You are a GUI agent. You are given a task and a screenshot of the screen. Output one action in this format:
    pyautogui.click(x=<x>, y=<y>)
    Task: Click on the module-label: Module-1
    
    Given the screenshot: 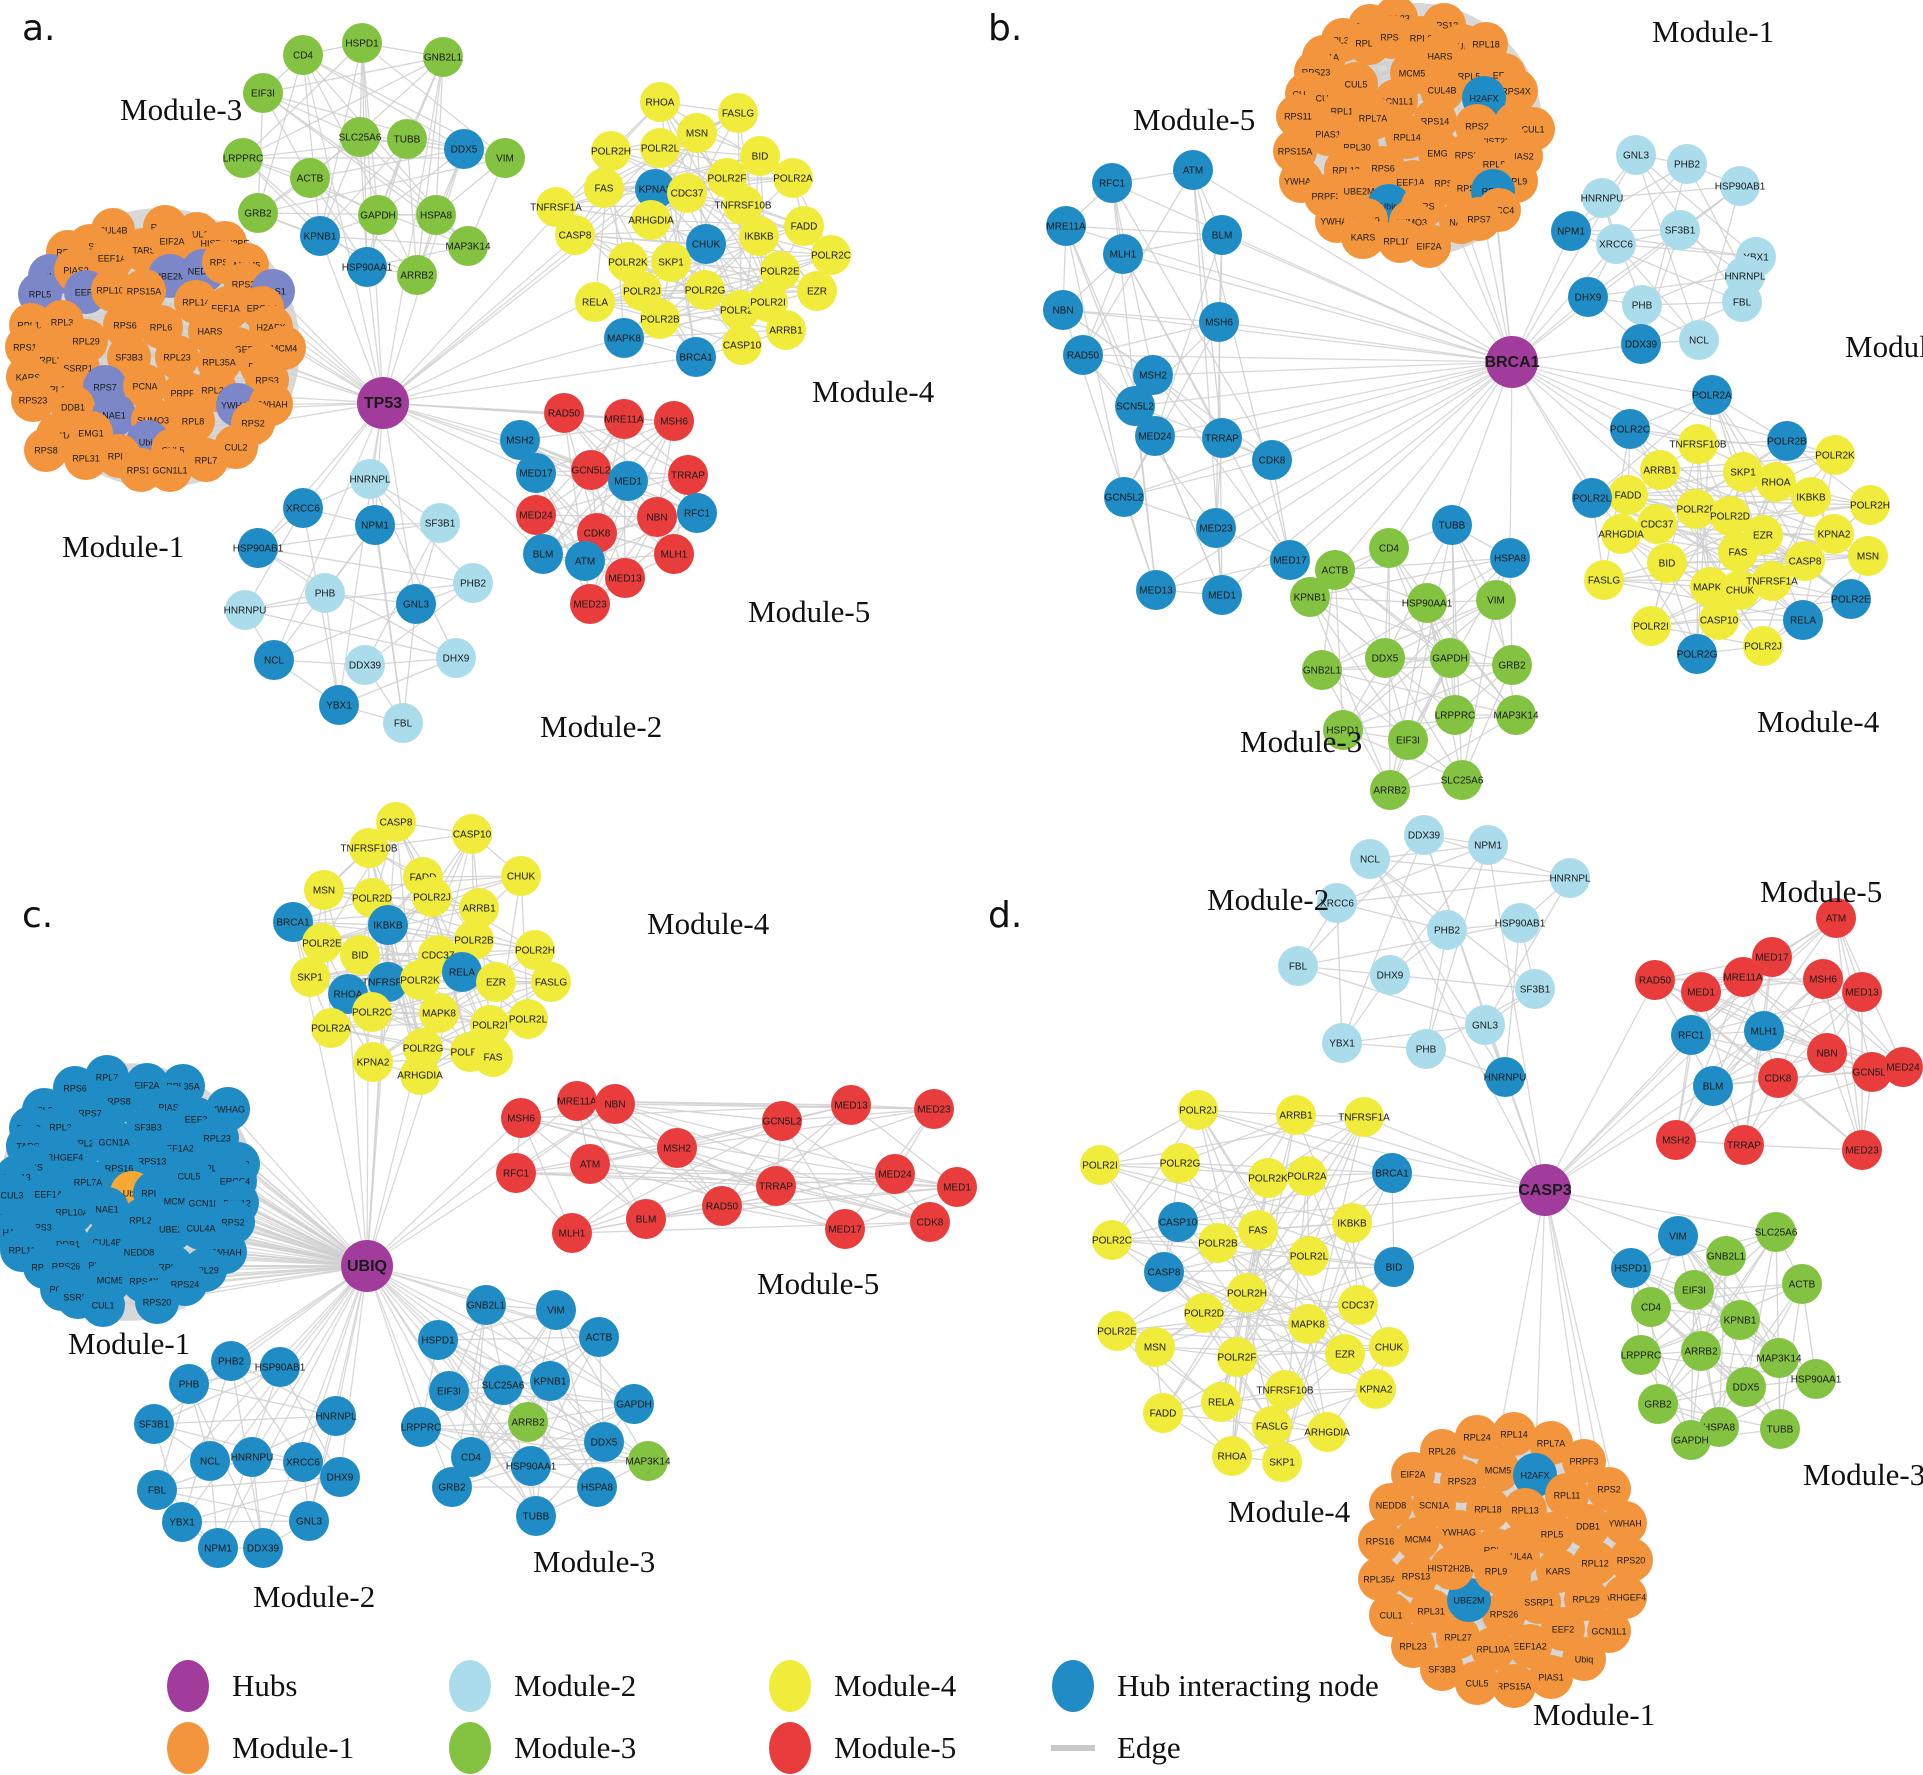 What is the action you would take?
    pyautogui.click(x=123, y=546)
    